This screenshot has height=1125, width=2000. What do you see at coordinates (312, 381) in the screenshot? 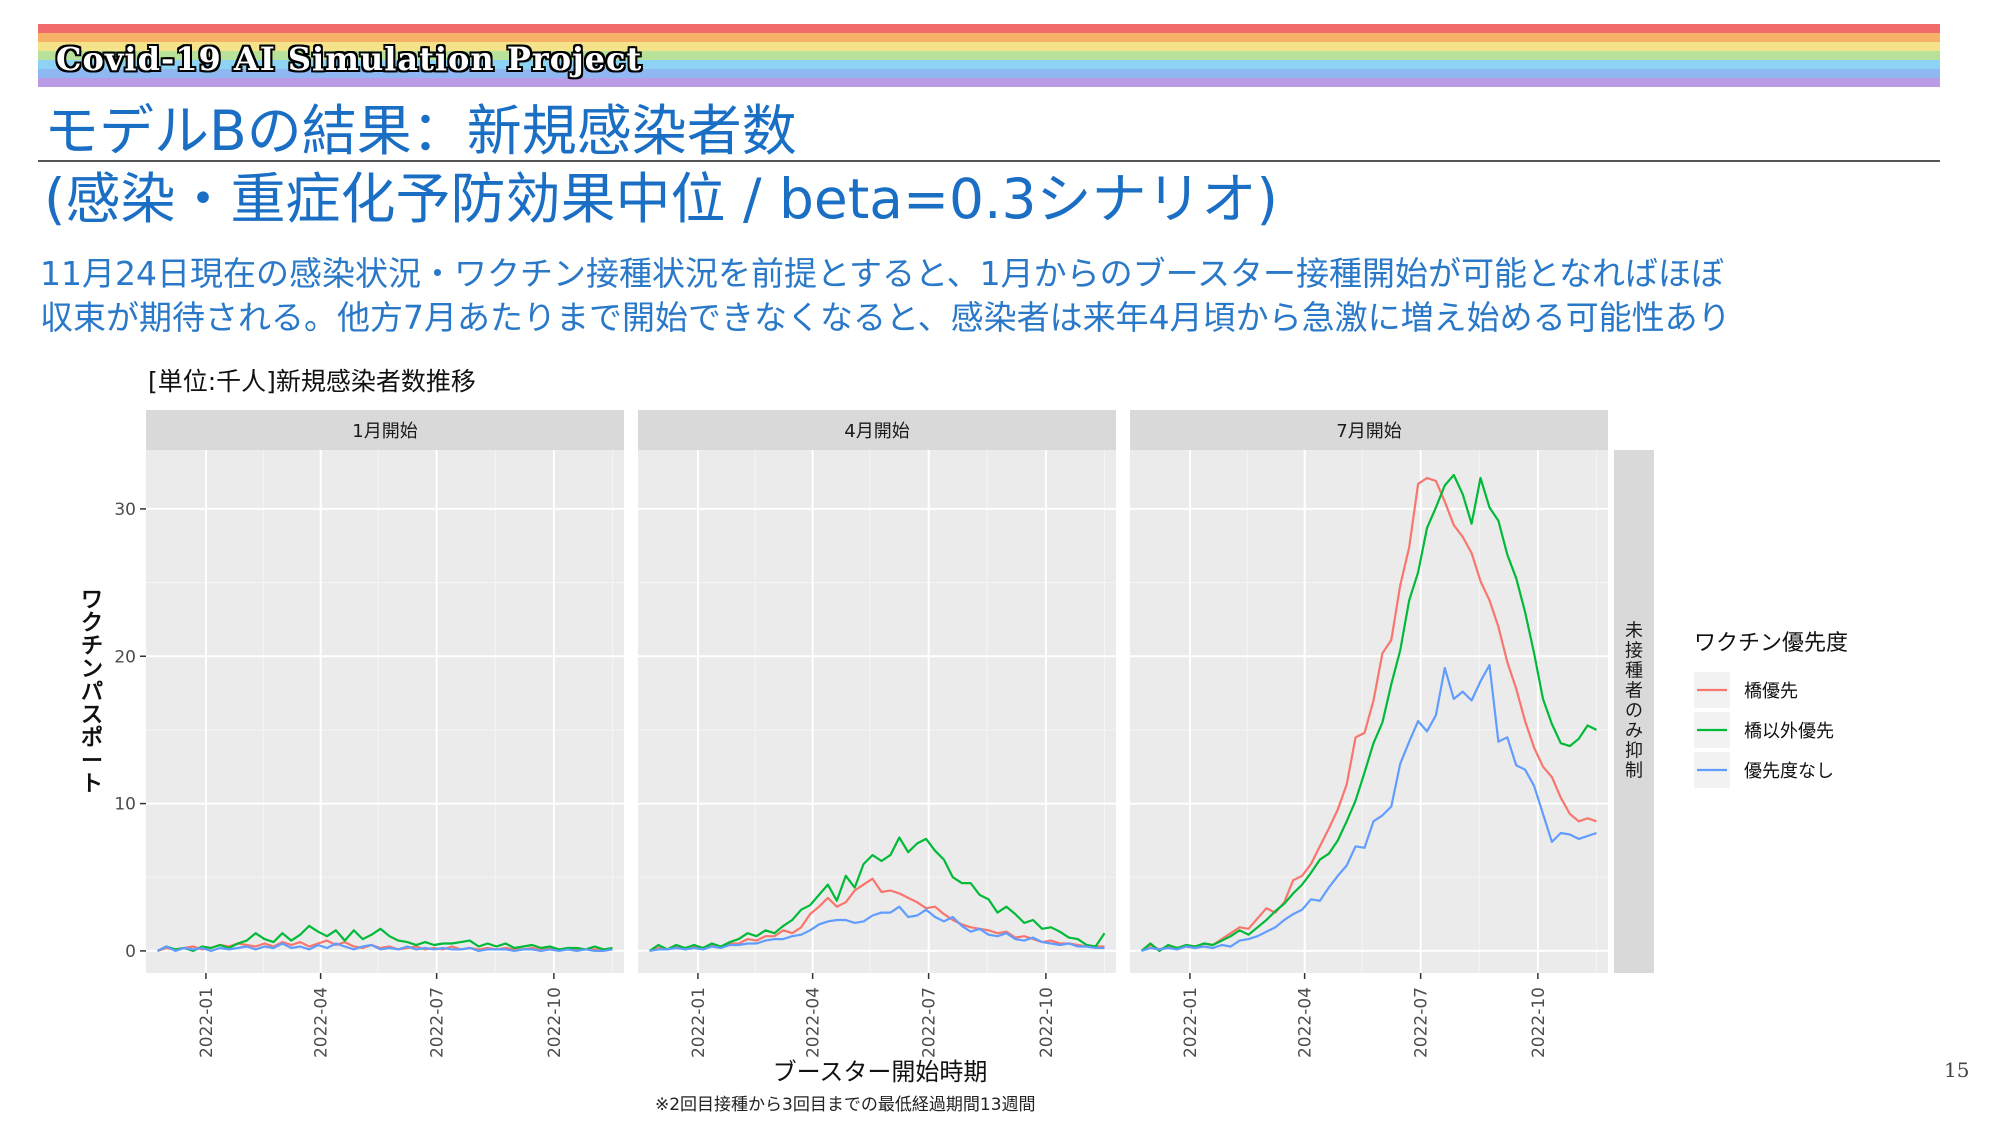
I see `chart-title: [単位:千人]新規感染者数推移` at bounding box center [312, 381].